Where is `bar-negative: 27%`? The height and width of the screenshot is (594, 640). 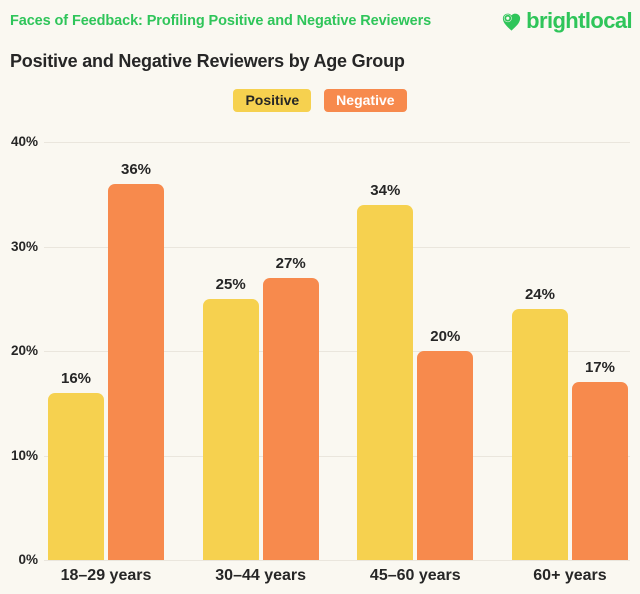 bar-negative: 27% is located at coordinates (290, 407).